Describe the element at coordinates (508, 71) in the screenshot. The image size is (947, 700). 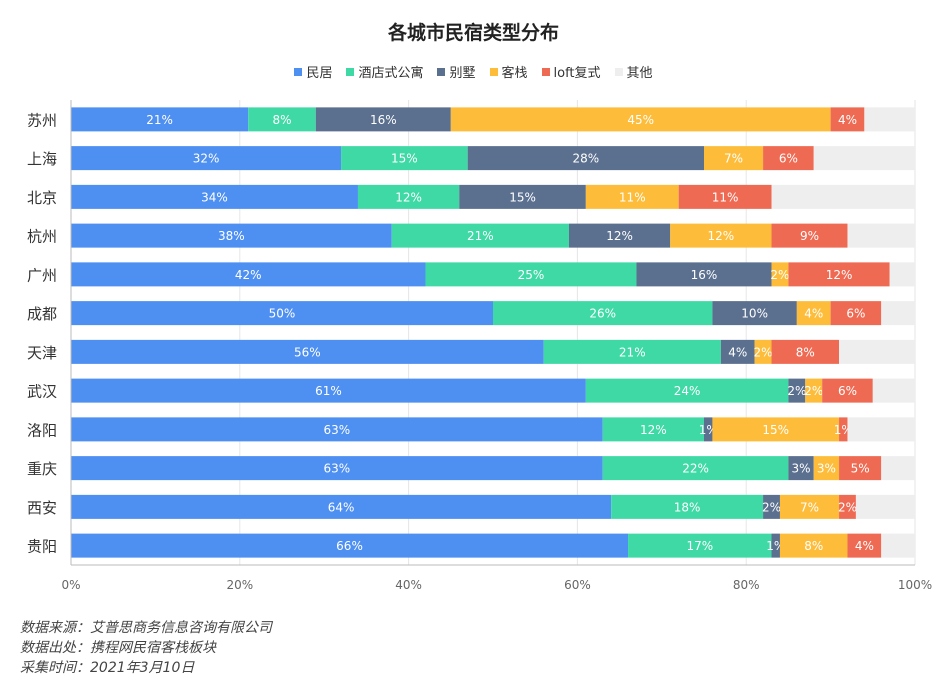
I see `legend-item-3: 客栈` at that location.